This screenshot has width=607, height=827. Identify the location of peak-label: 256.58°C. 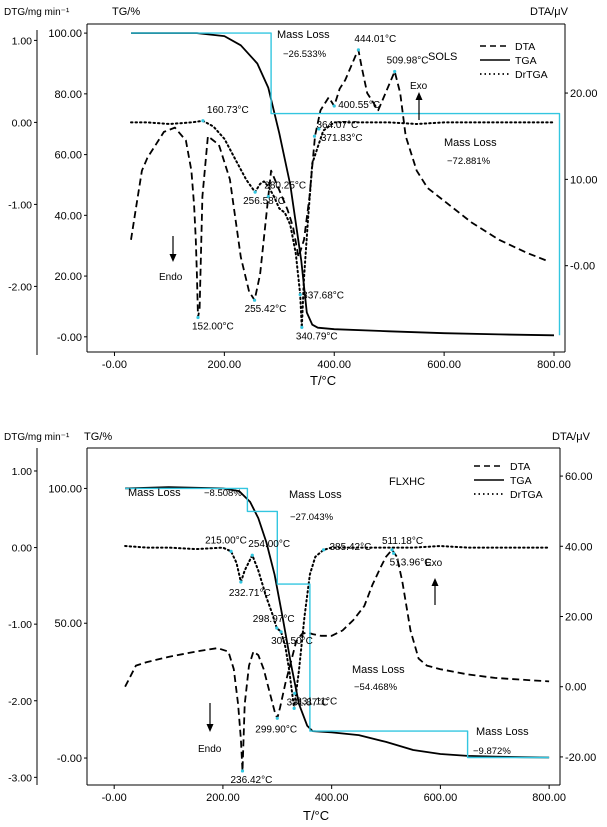
(264, 201).